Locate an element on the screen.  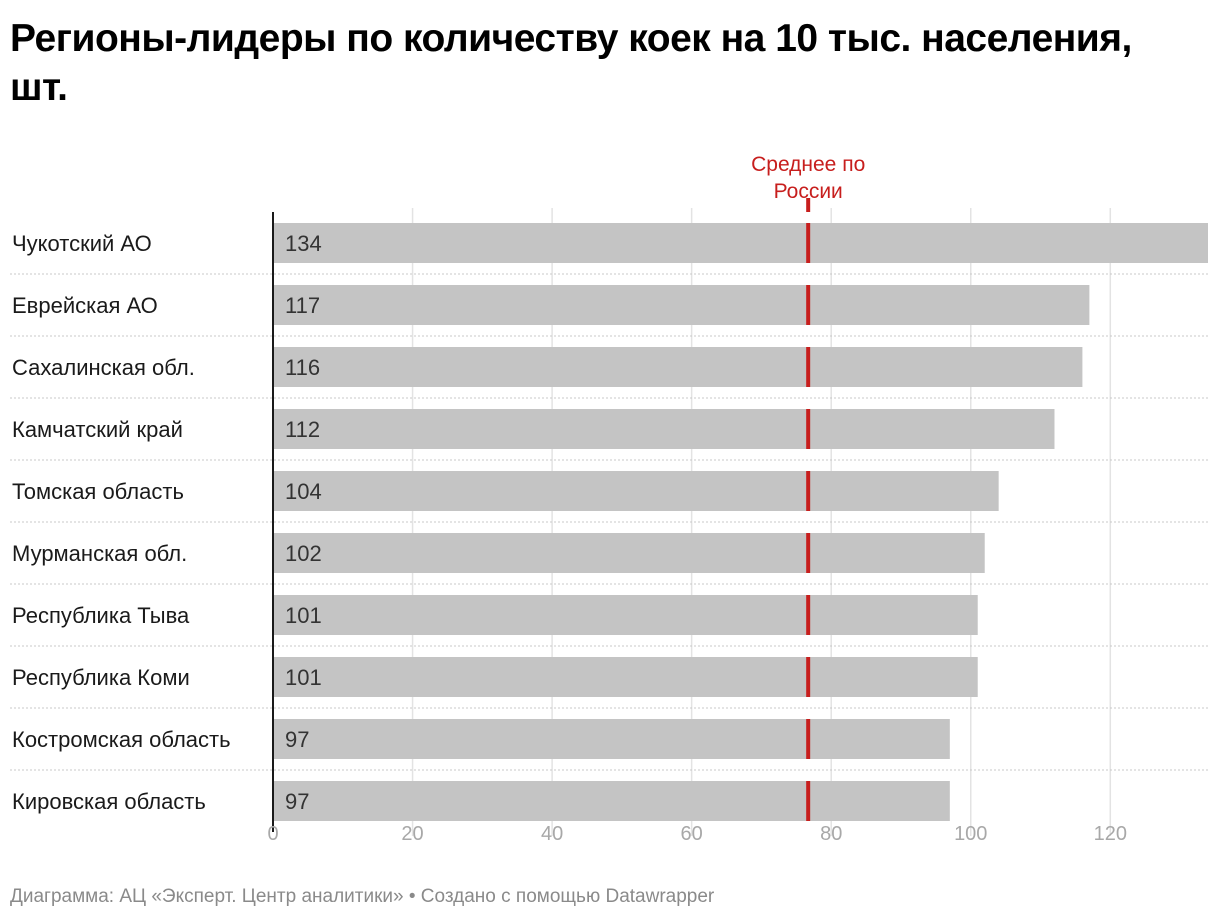
category-label-5: Томская область is located at coordinates (98, 491).